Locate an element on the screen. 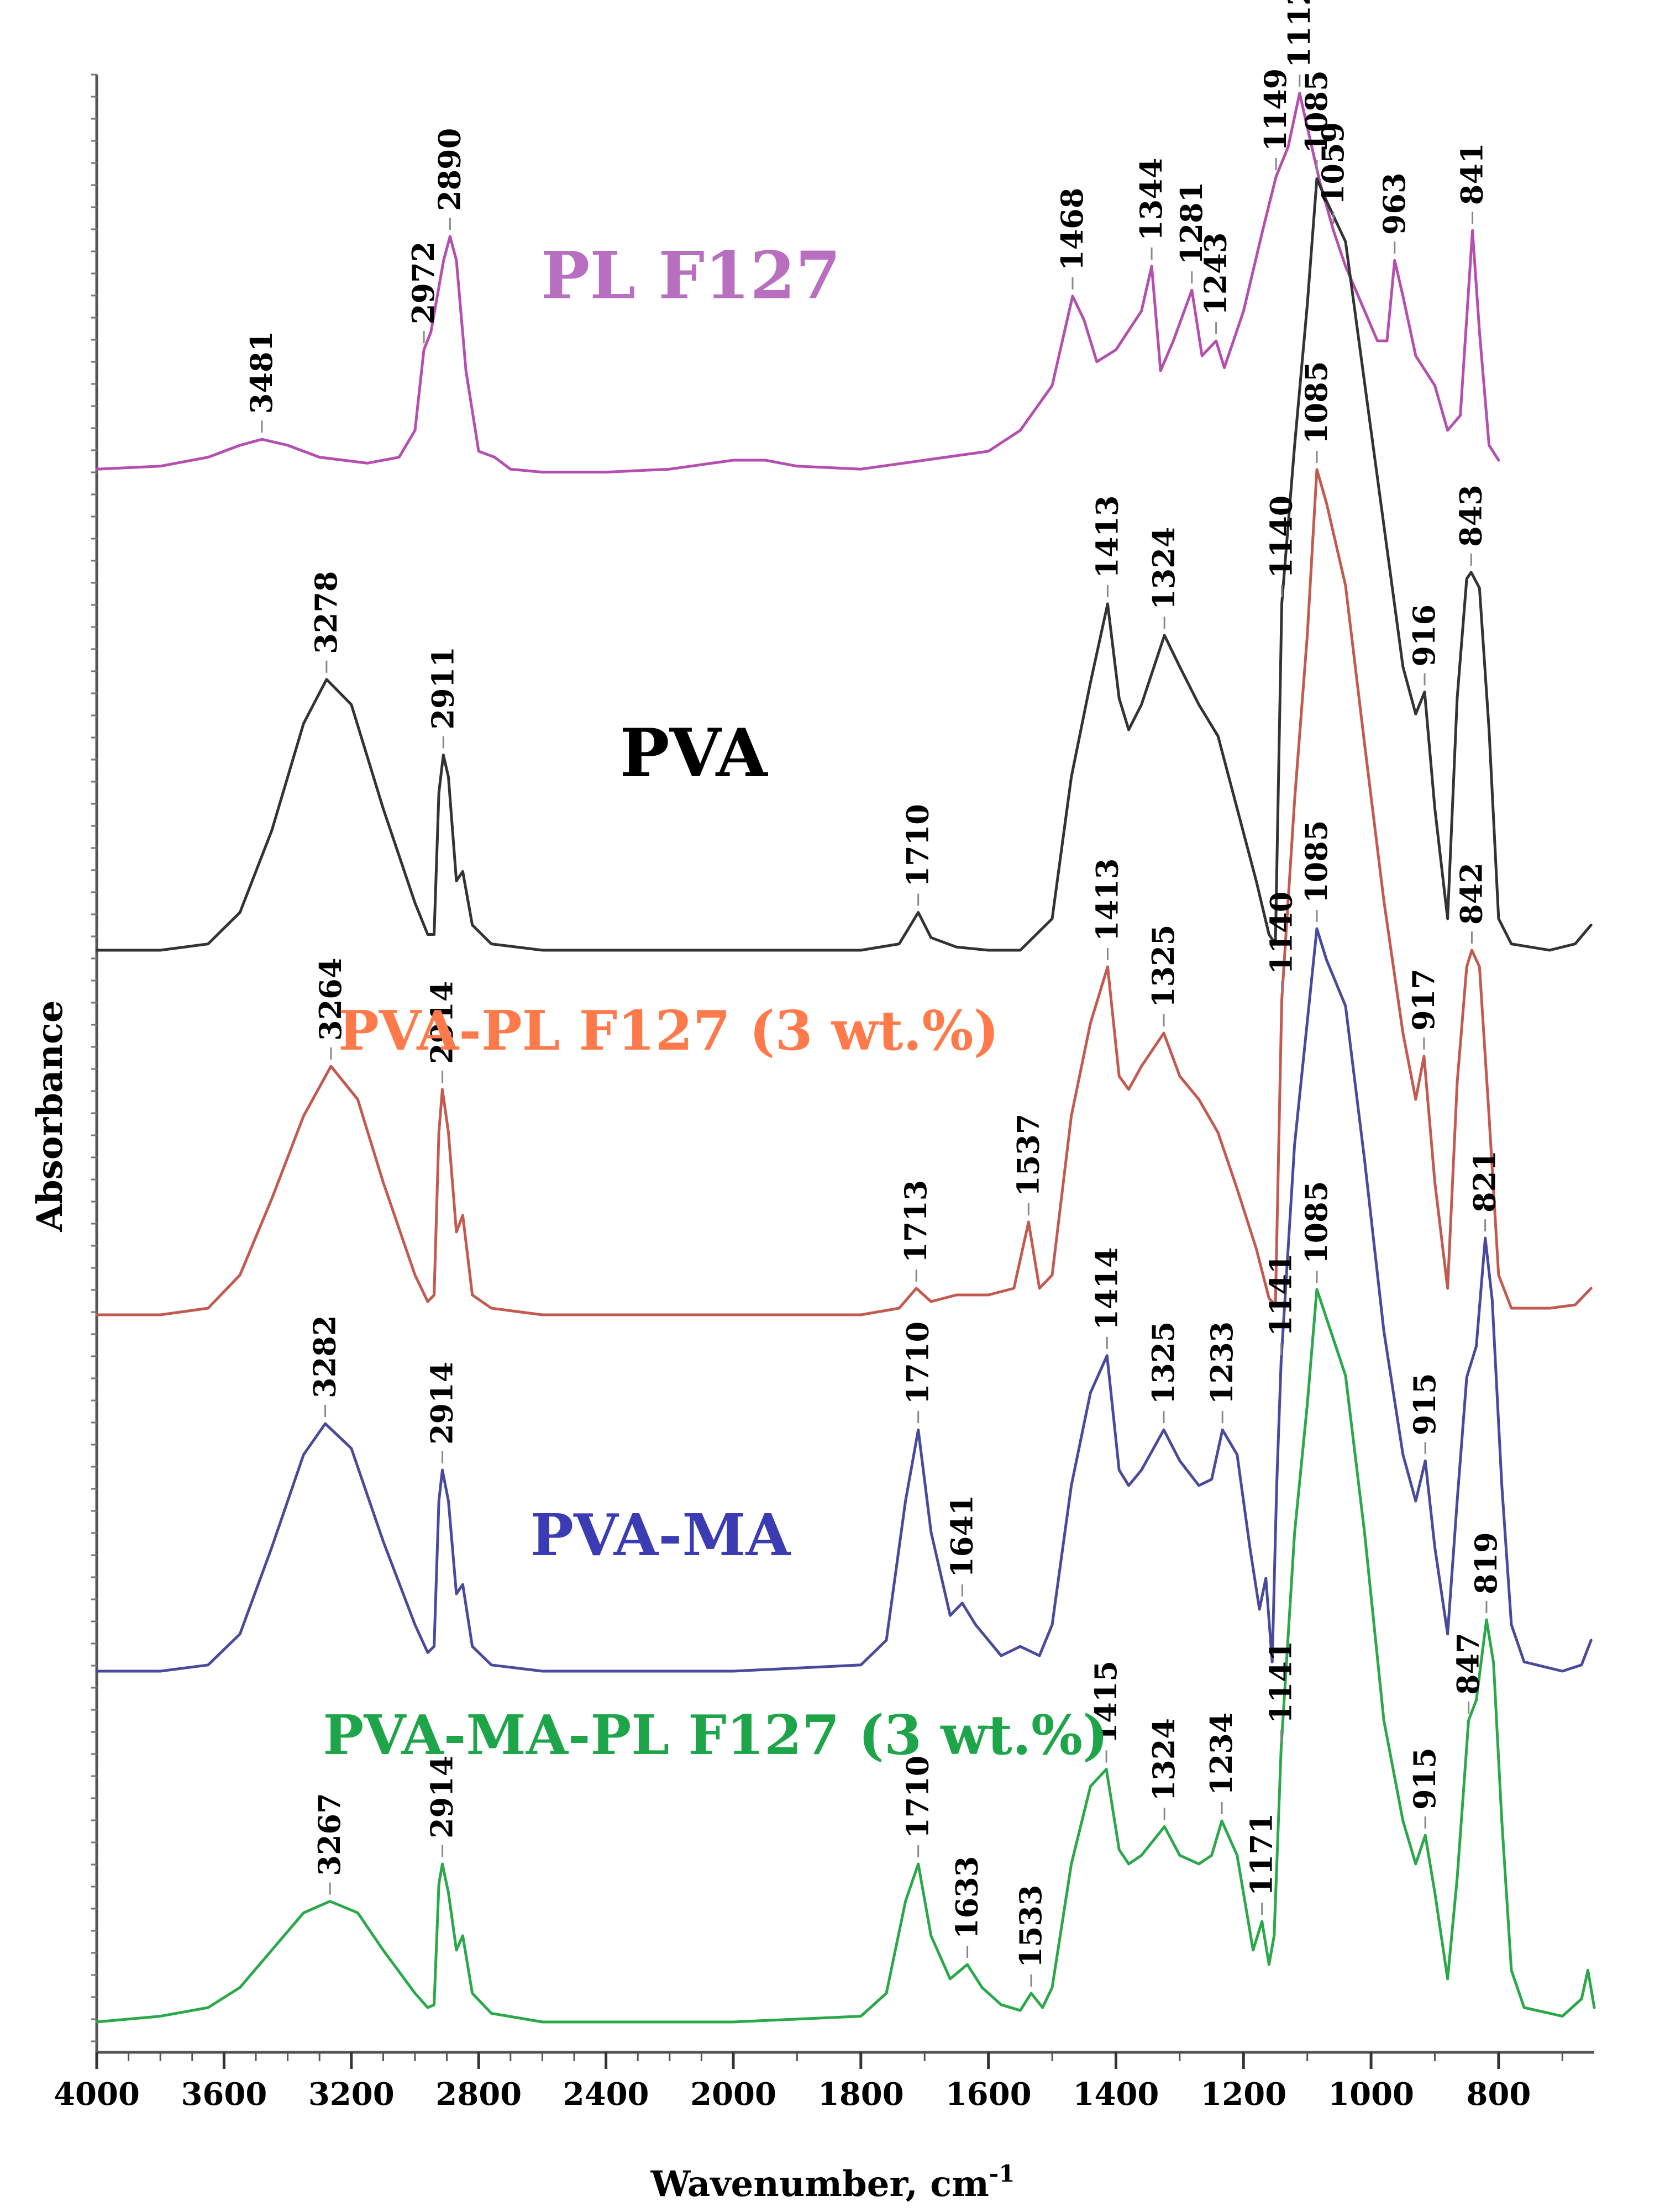  peak-label: 1641 is located at coordinates (962, 1536).